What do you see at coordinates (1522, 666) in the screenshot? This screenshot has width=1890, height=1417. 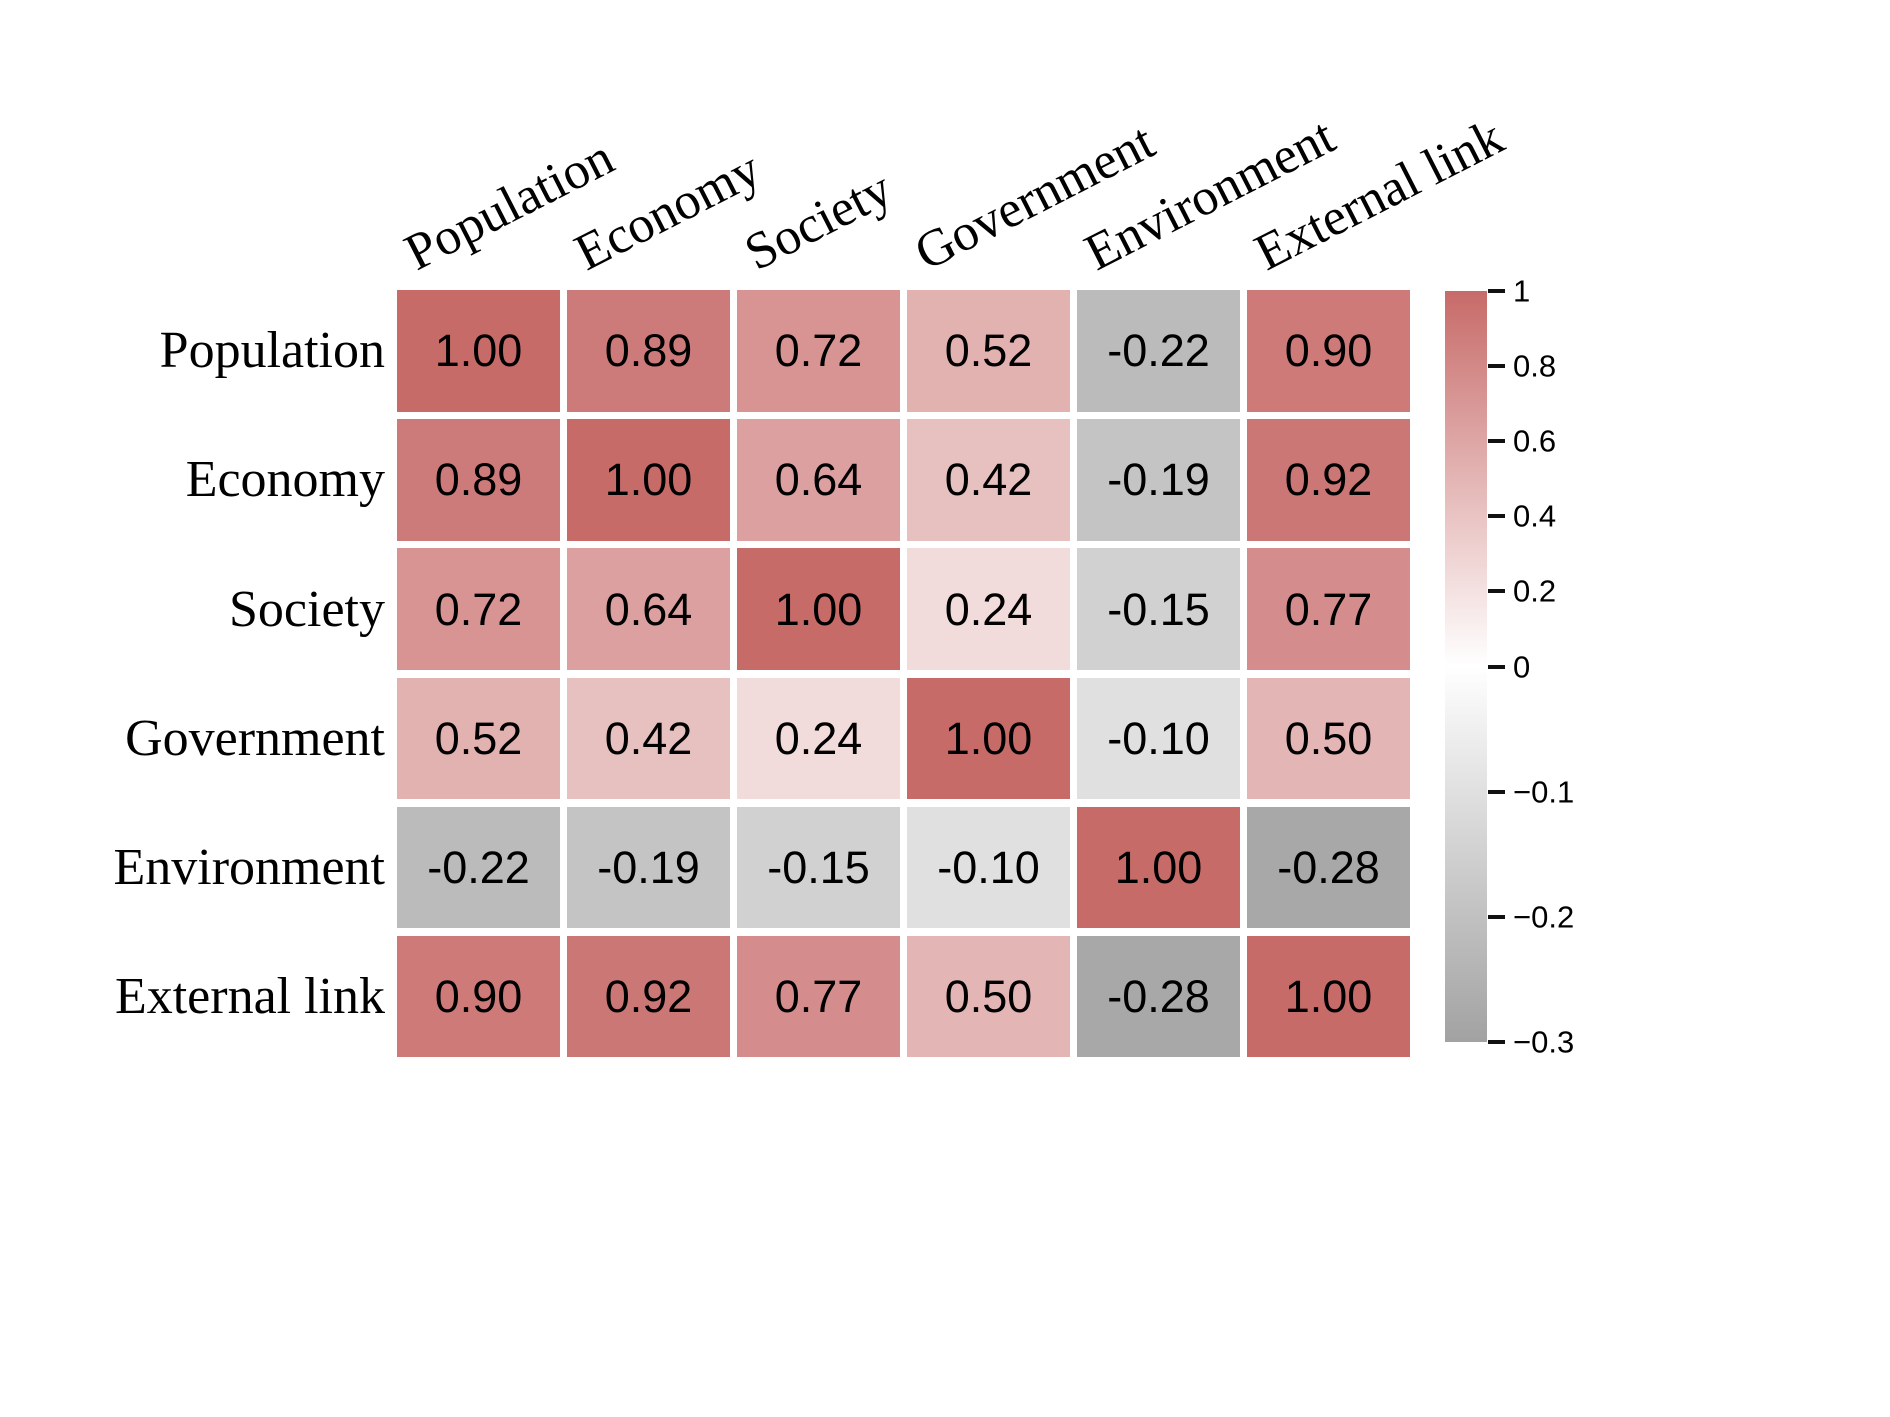 I see `colorbar-tick-label: 0` at bounding box center [1522, 666].